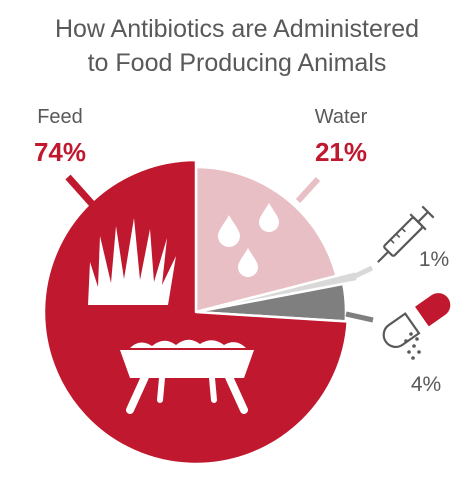 This screenshot has width=474, height=477. I want to click on trough-body, so click(187, 364).